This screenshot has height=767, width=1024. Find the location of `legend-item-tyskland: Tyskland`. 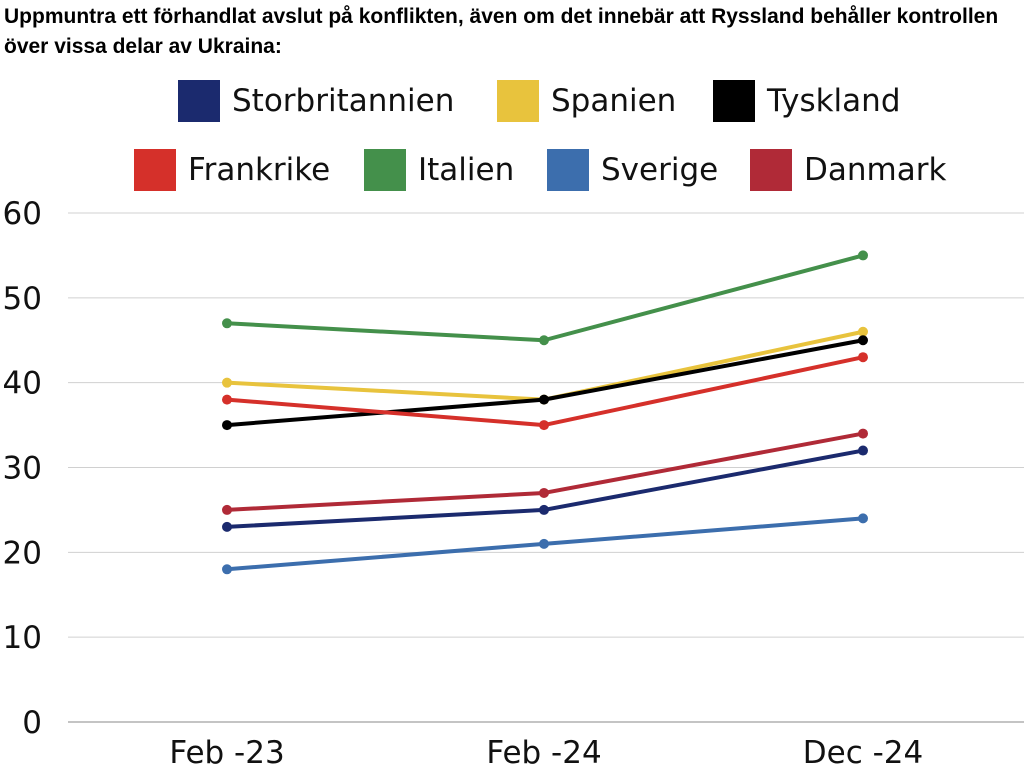

legend-item-tyskland: Tyskland is located at coordinates (807, 101).